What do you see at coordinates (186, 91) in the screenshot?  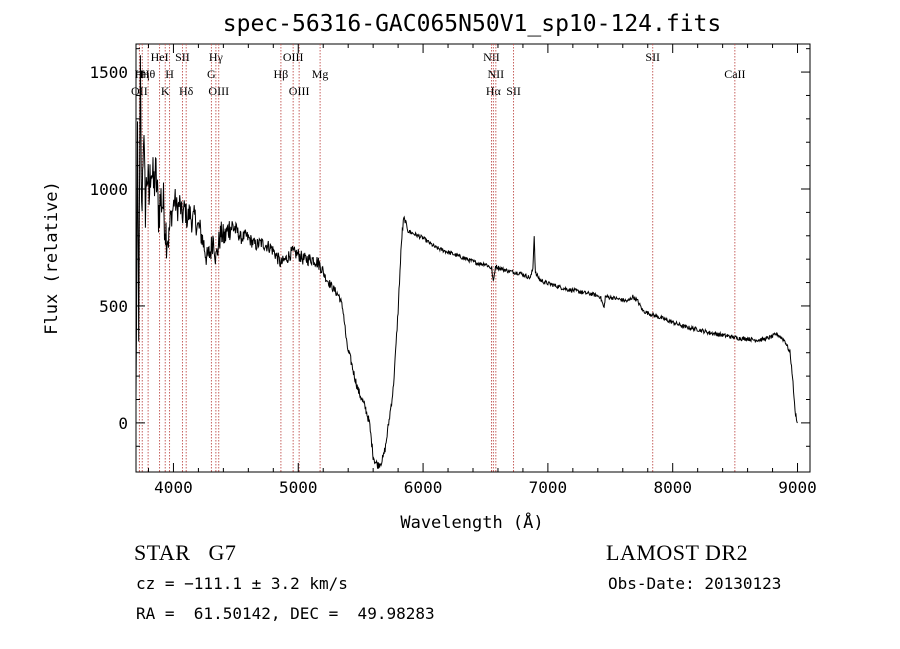 I see `line-marker-label: Hδ` at bounding box center [186, 91].